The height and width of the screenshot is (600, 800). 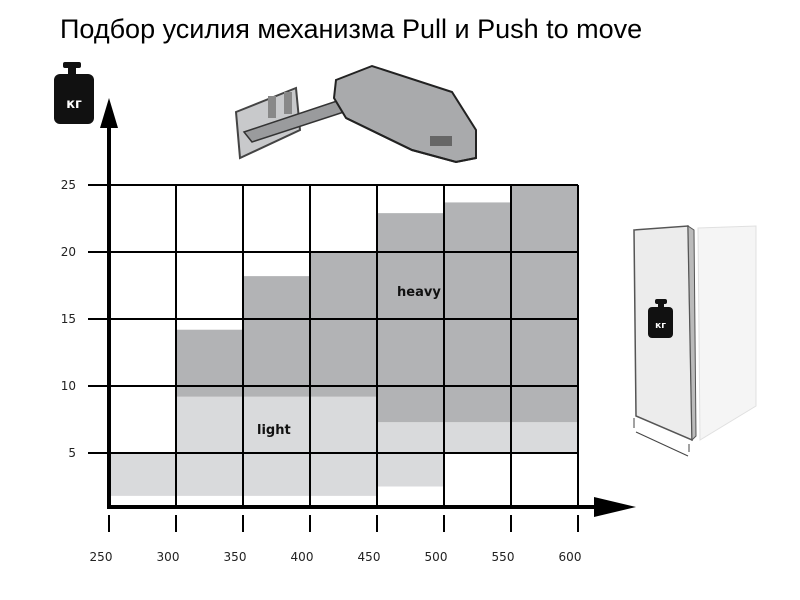 I want to click on pull-push-mechanism-illustration, so click(x=355, y=114).